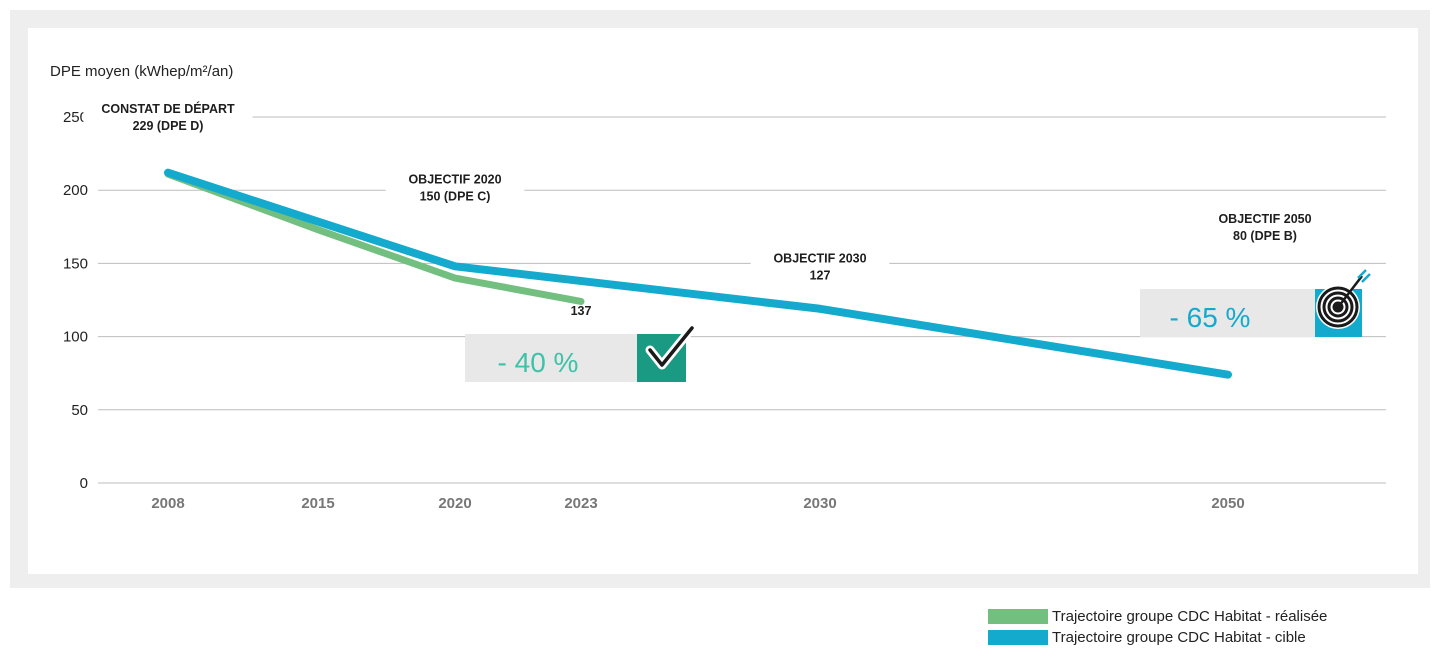 The width and height of the screenshot is (1432, 657). Describe the element at coordinates (84, 483) in the screenshot. I see `y-tick-label-0: 0` at that location.